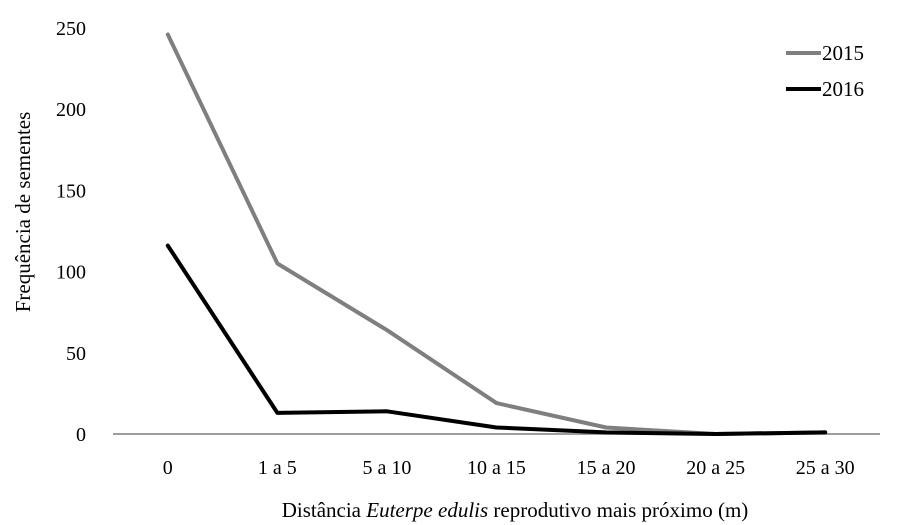 The width and height of the screenshot is (897, 525). I want to click on y-tick-label: 100, so click(71, 273).